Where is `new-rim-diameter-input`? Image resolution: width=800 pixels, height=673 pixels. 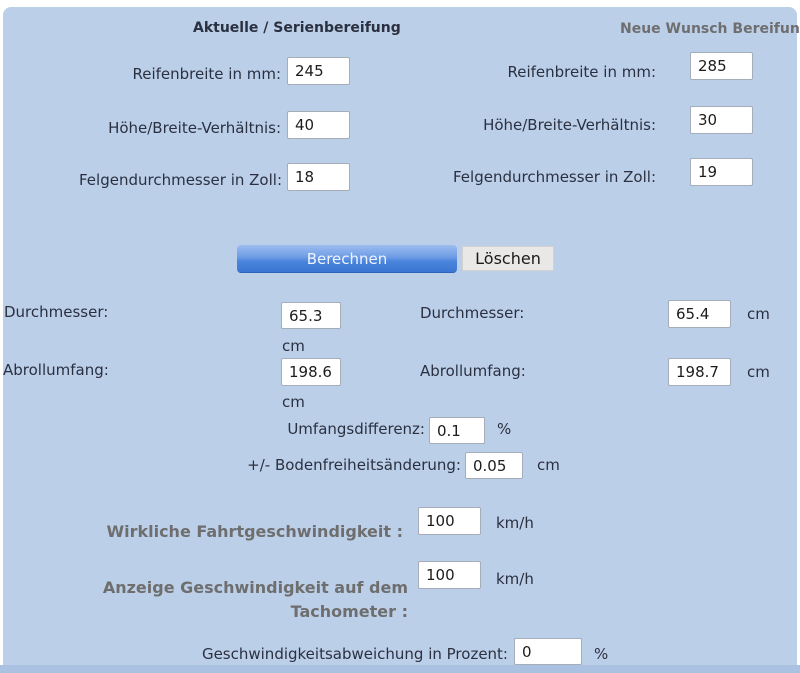
new-rim-diameter-input is located at coordinates (721, 172).